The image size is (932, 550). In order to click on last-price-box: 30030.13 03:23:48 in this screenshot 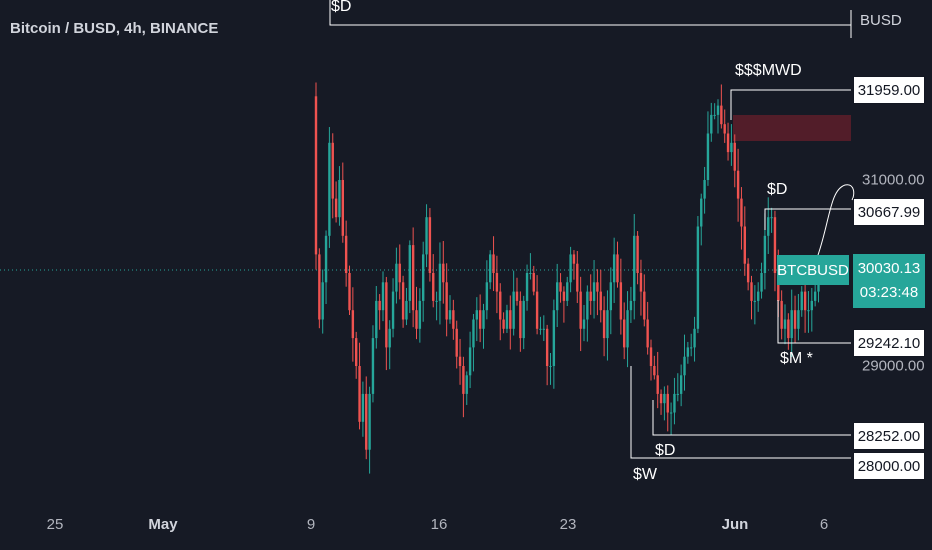, I will do `click(889, 281)`.